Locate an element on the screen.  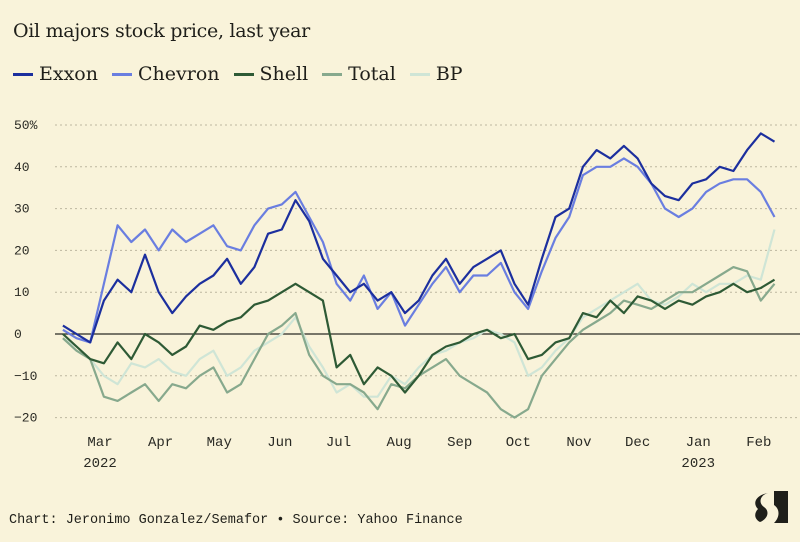
x-tick-label: Oct is located at coordinates (518, 443).